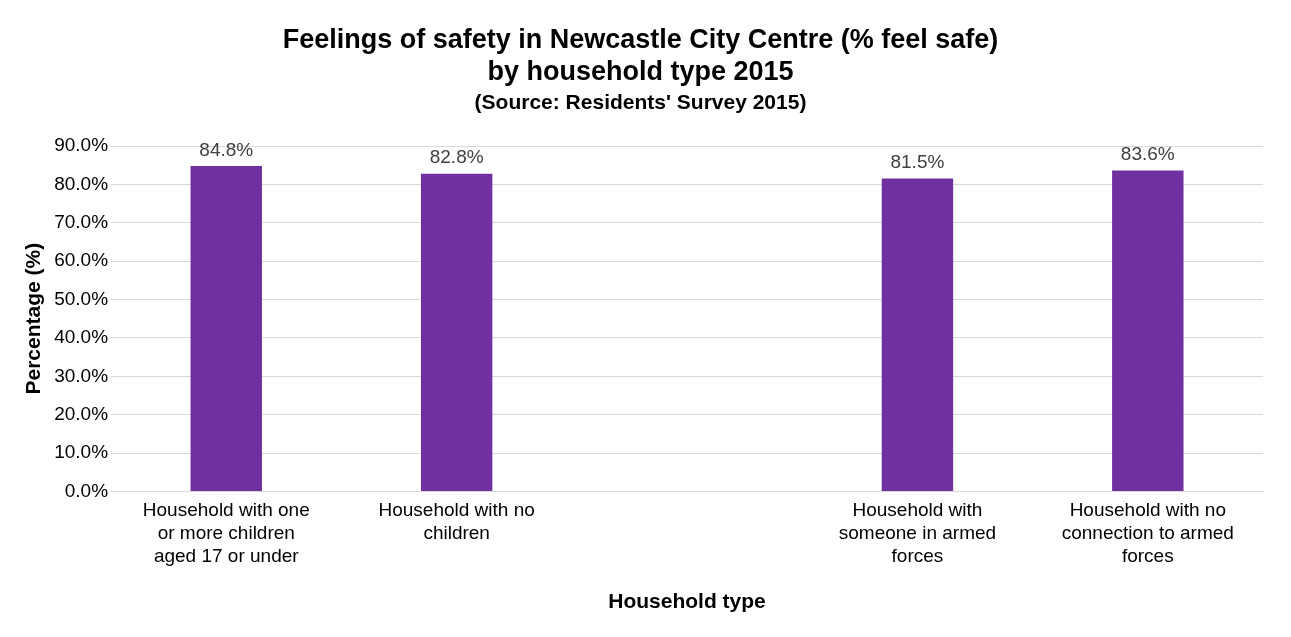  What do you see at coordinates (81, 413) in the screenshot?
I see `y-tick-label: 20.0%` at bounding box center [81, 413].